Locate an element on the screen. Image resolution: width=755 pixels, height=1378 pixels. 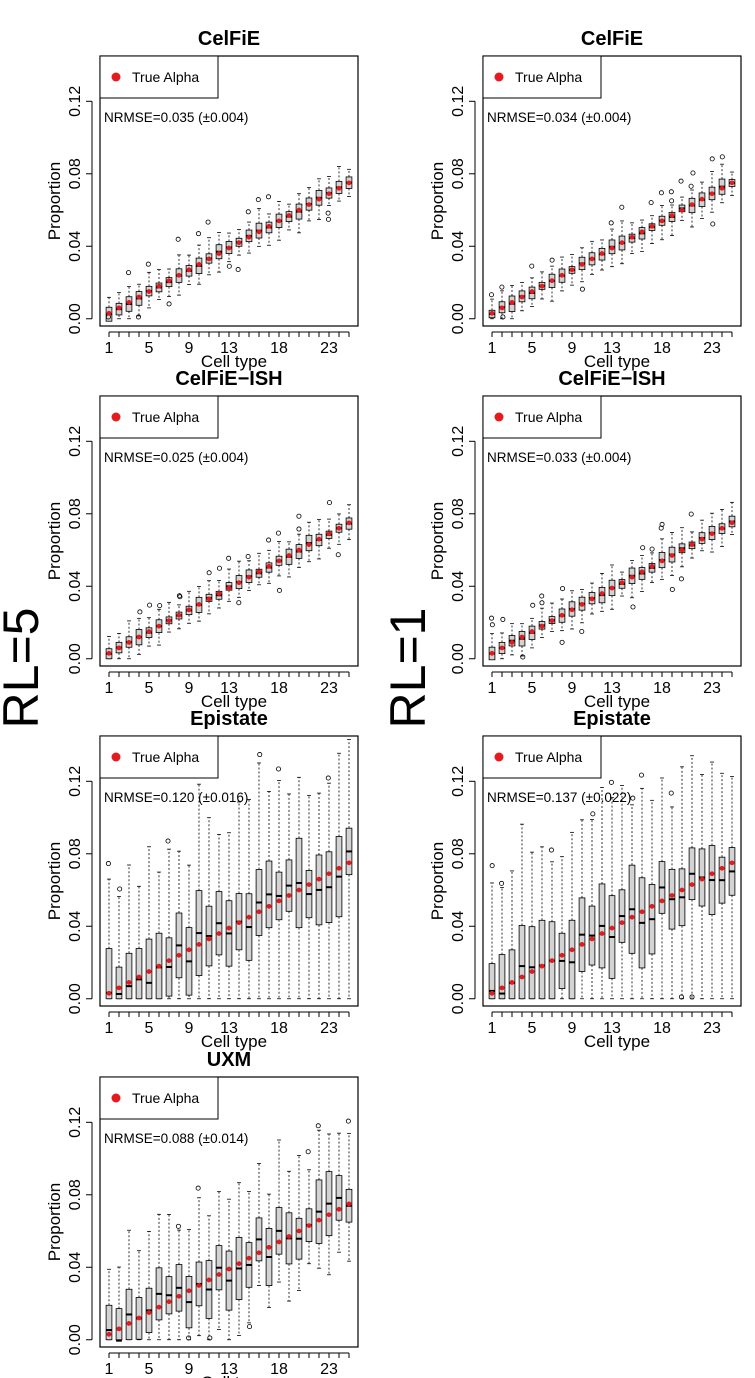
y-tick-label: 0.04 is located at coordinates (75, 1267).